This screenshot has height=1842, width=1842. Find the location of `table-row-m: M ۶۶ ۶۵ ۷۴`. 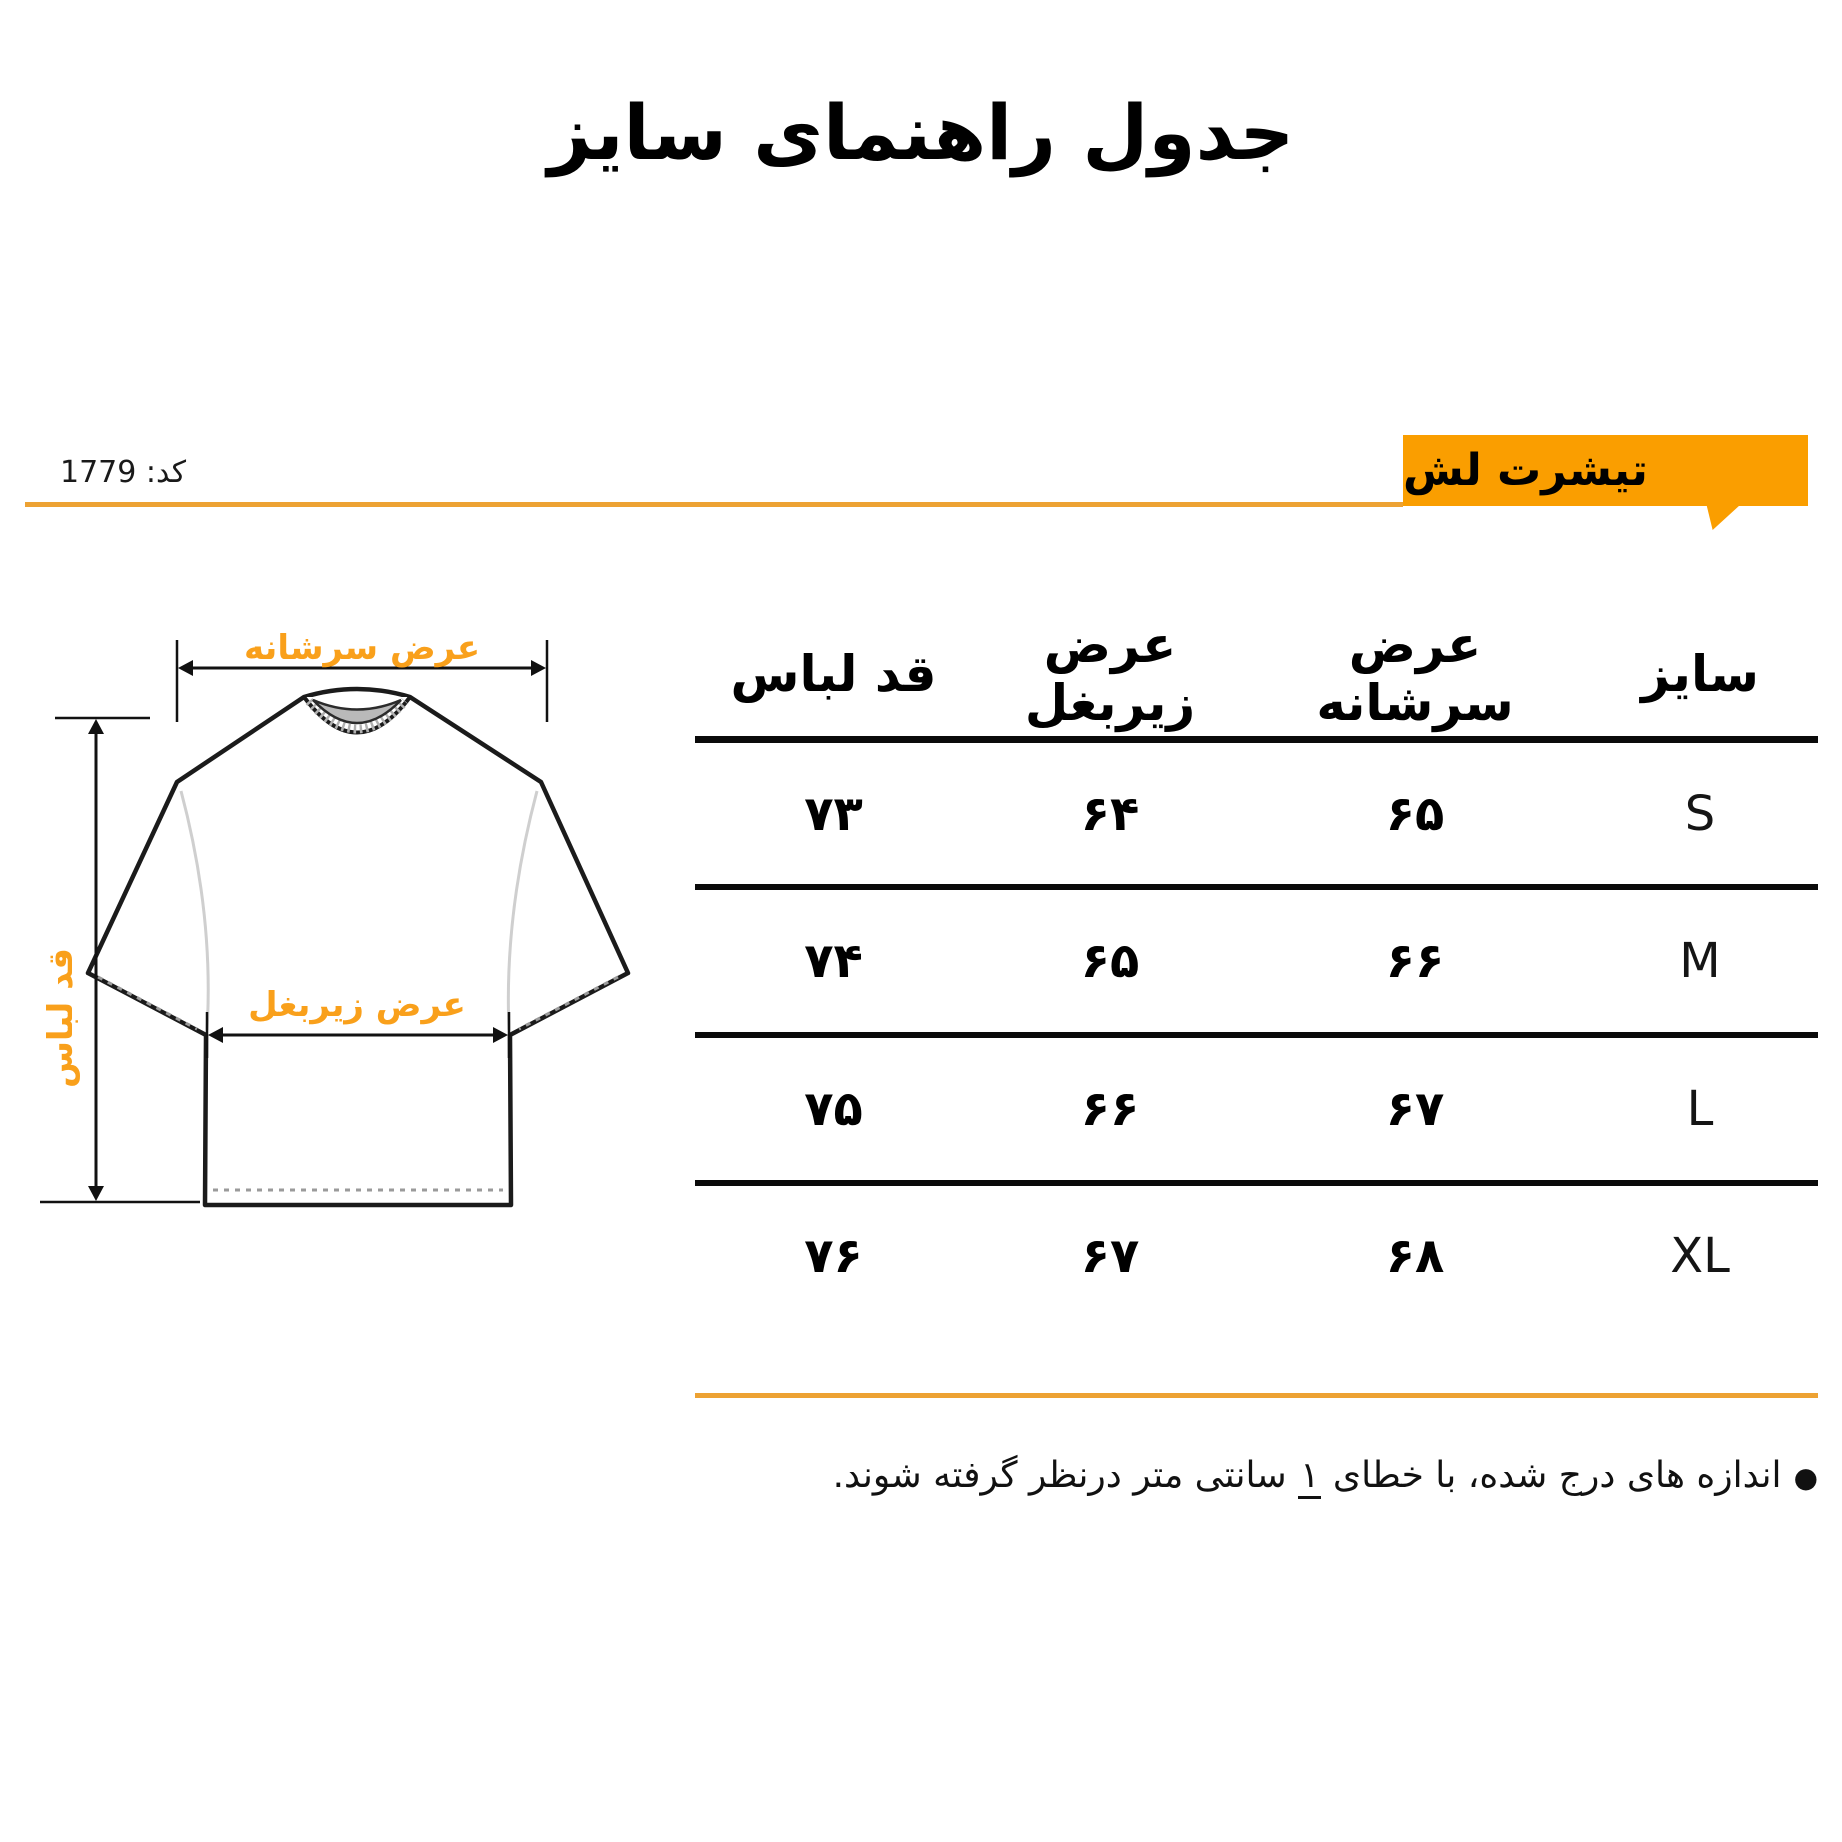

table-row-m: M ۶۶ ۶۵ ۷۴ is located at coordinates (1256, 961).